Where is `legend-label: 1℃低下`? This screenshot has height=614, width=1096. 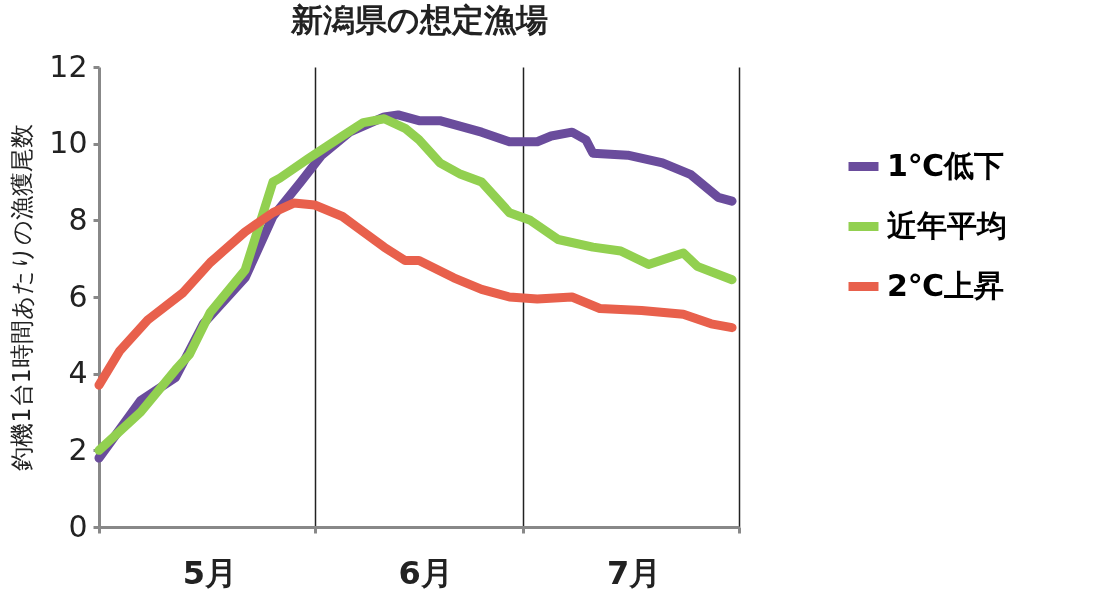 legend-label: 1℃低下 is located at coordinates (946, 165).